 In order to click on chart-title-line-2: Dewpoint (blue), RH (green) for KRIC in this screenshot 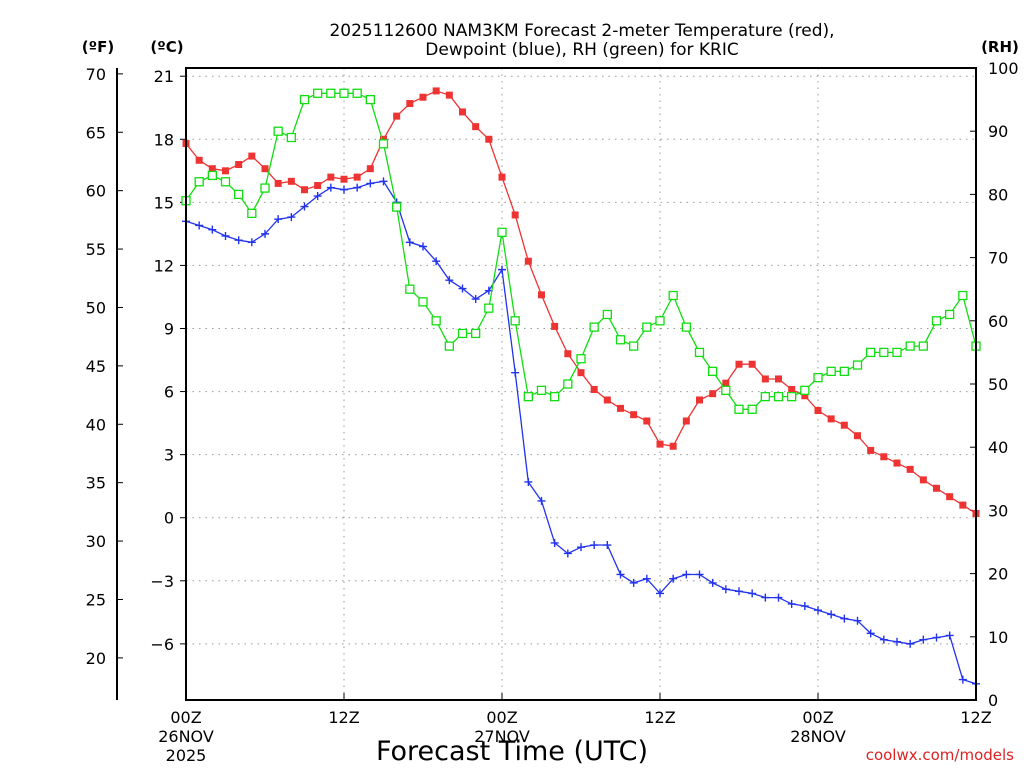, I will do `click(581, 50)`.